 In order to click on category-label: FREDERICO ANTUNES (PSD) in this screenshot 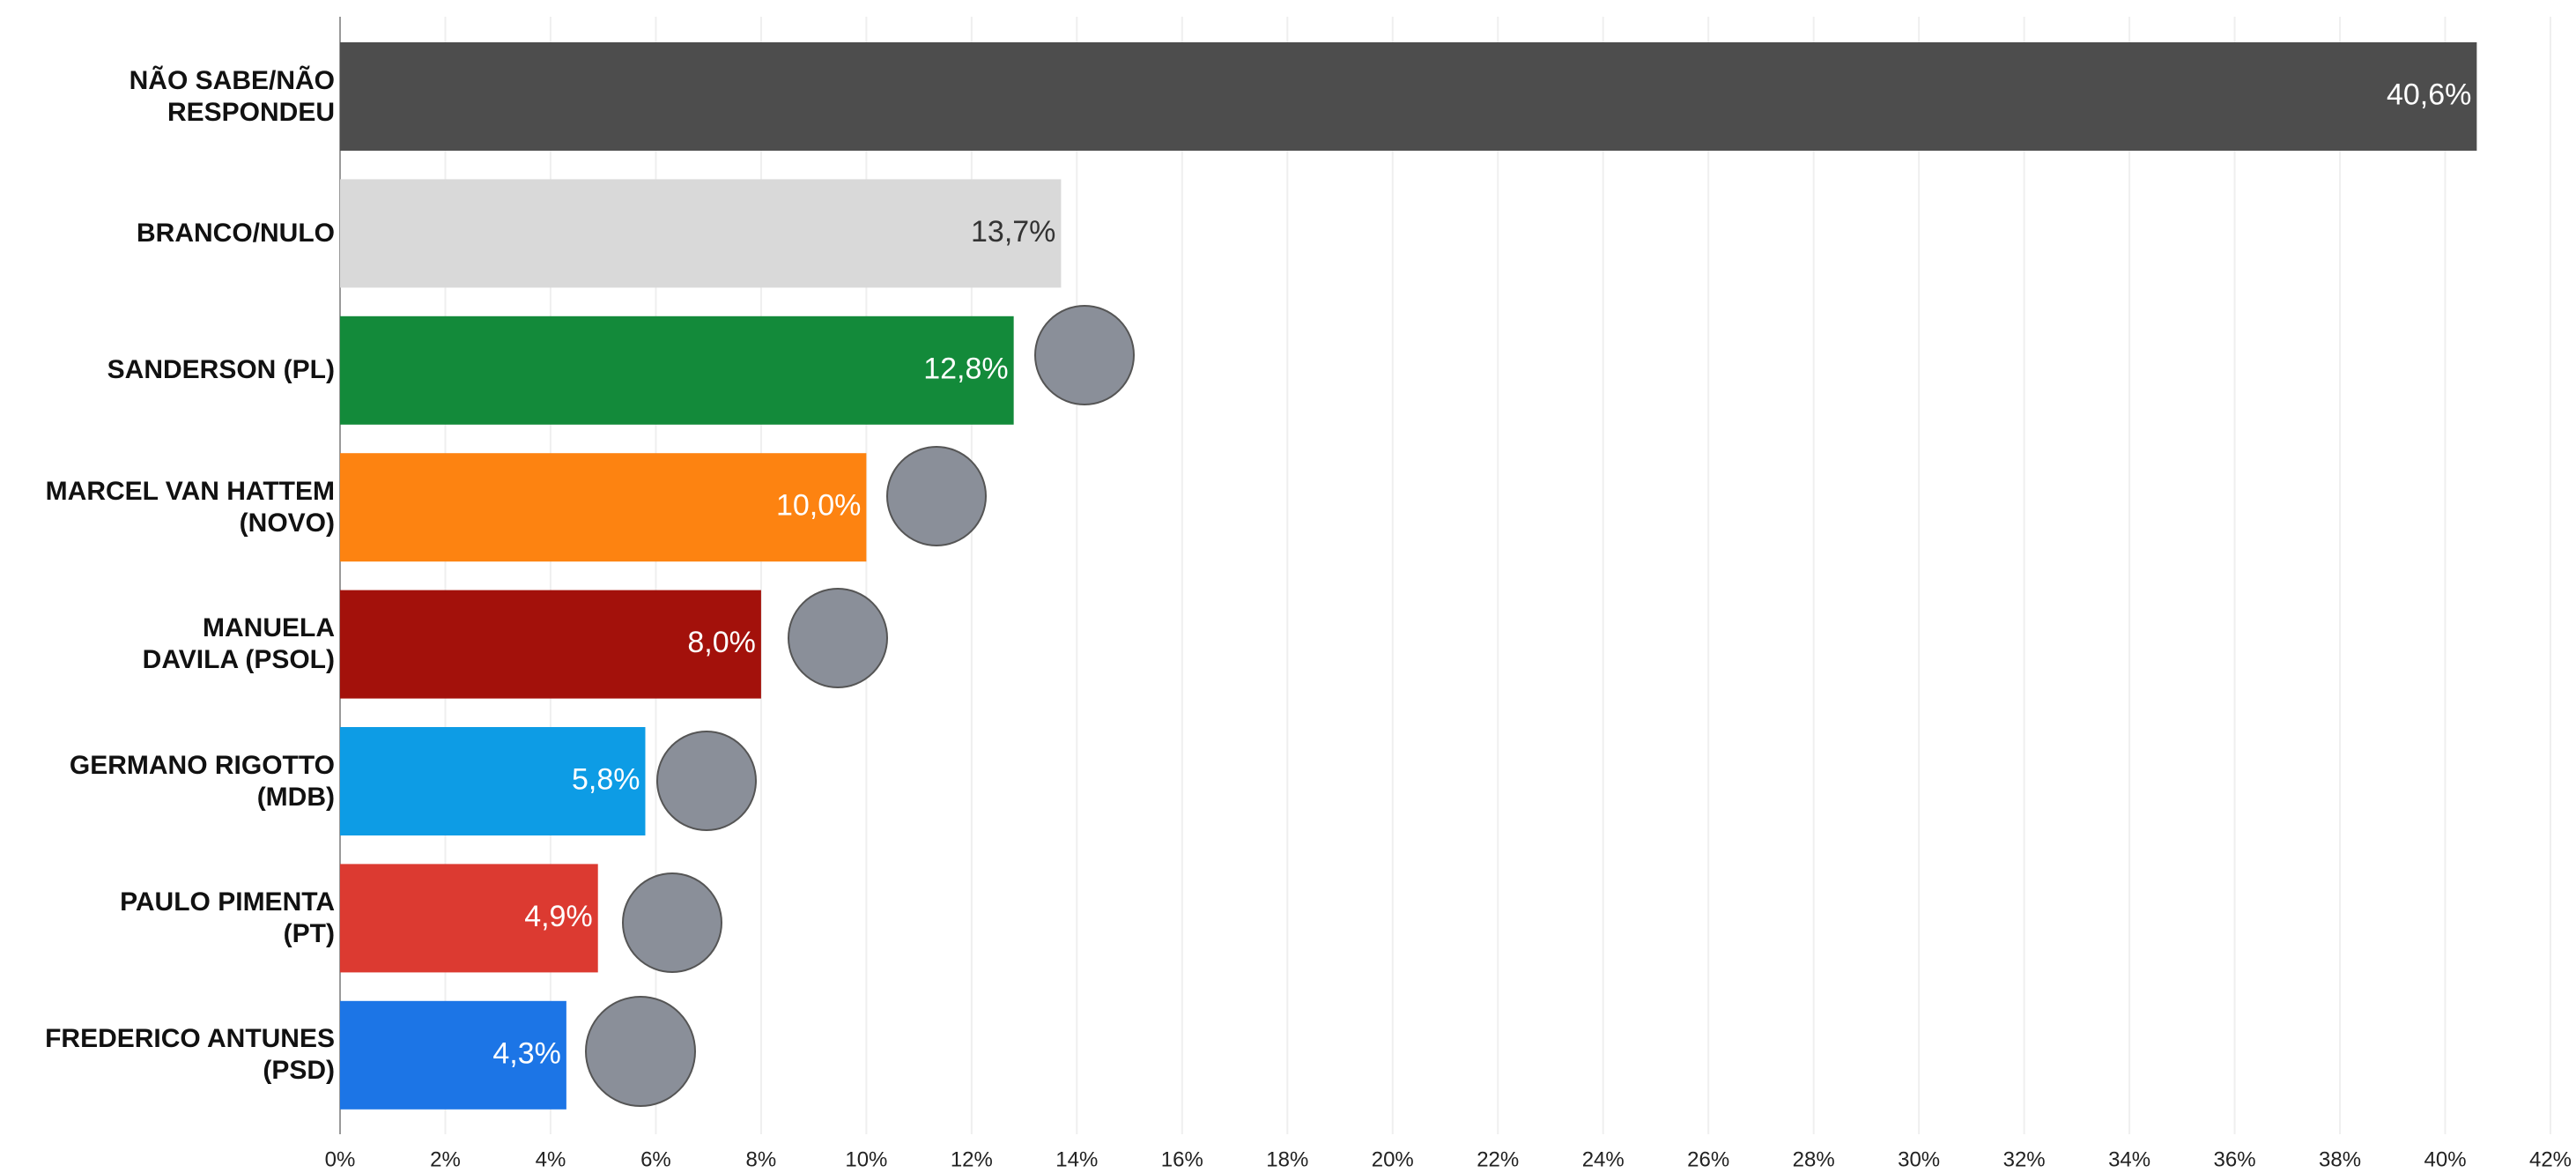, I will do `click(190, 1055)`.